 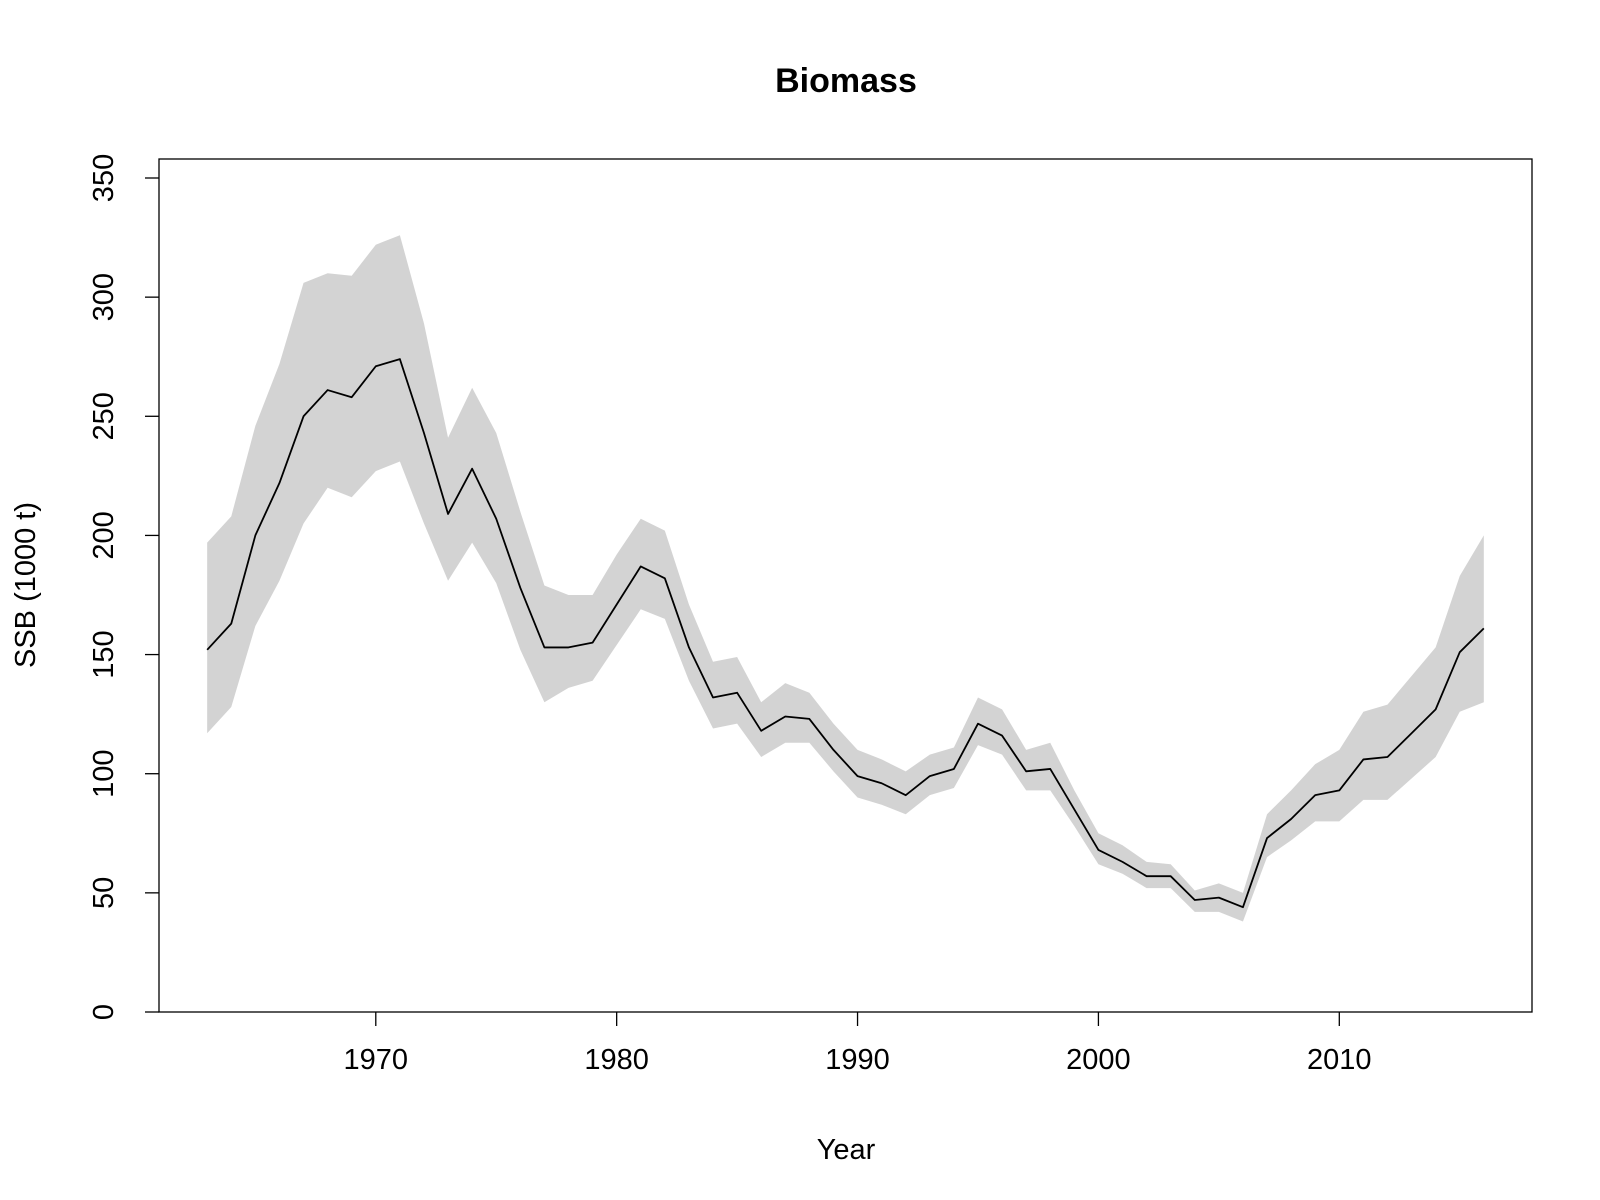 I want to click on y-tick-label: 350, so click(x=104, y=178).